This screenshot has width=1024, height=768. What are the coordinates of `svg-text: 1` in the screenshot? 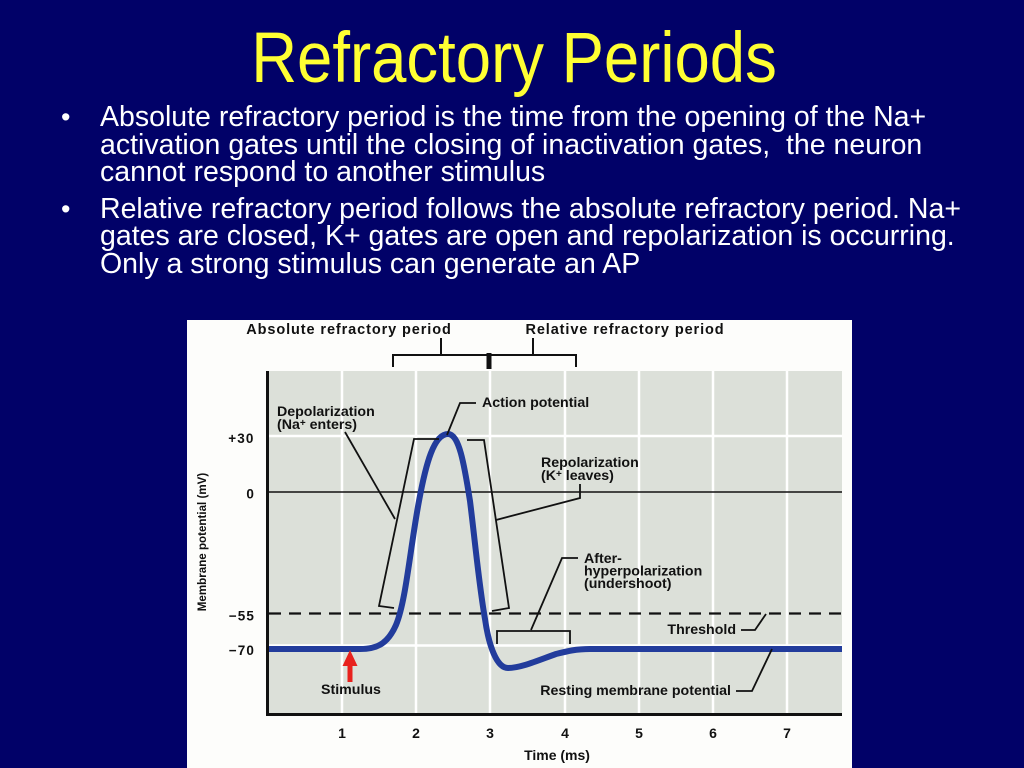 It's located at (342, 733).